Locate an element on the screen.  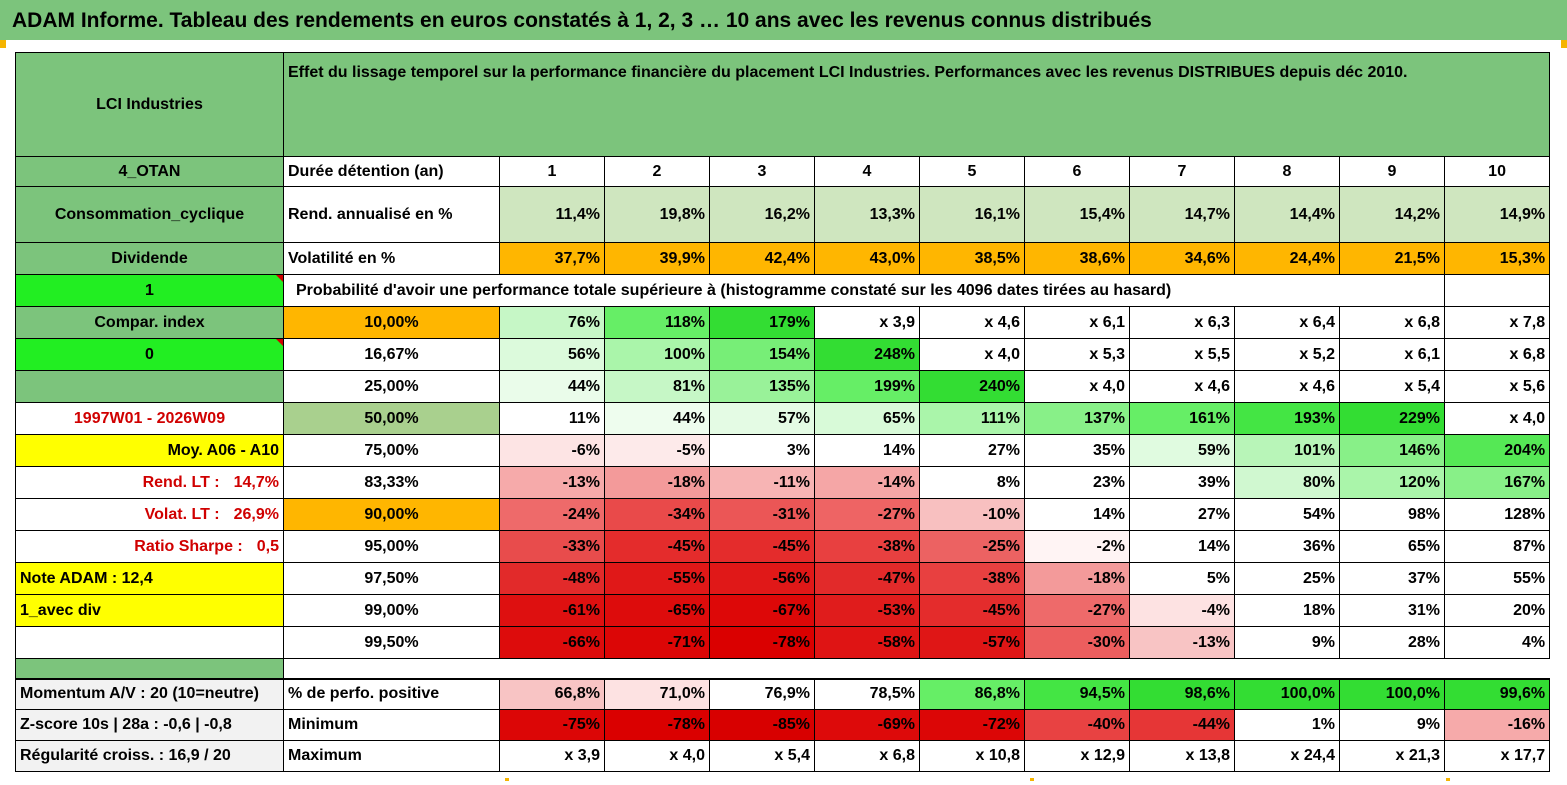
proba-value: 44% is located at coordinates (552, 386).